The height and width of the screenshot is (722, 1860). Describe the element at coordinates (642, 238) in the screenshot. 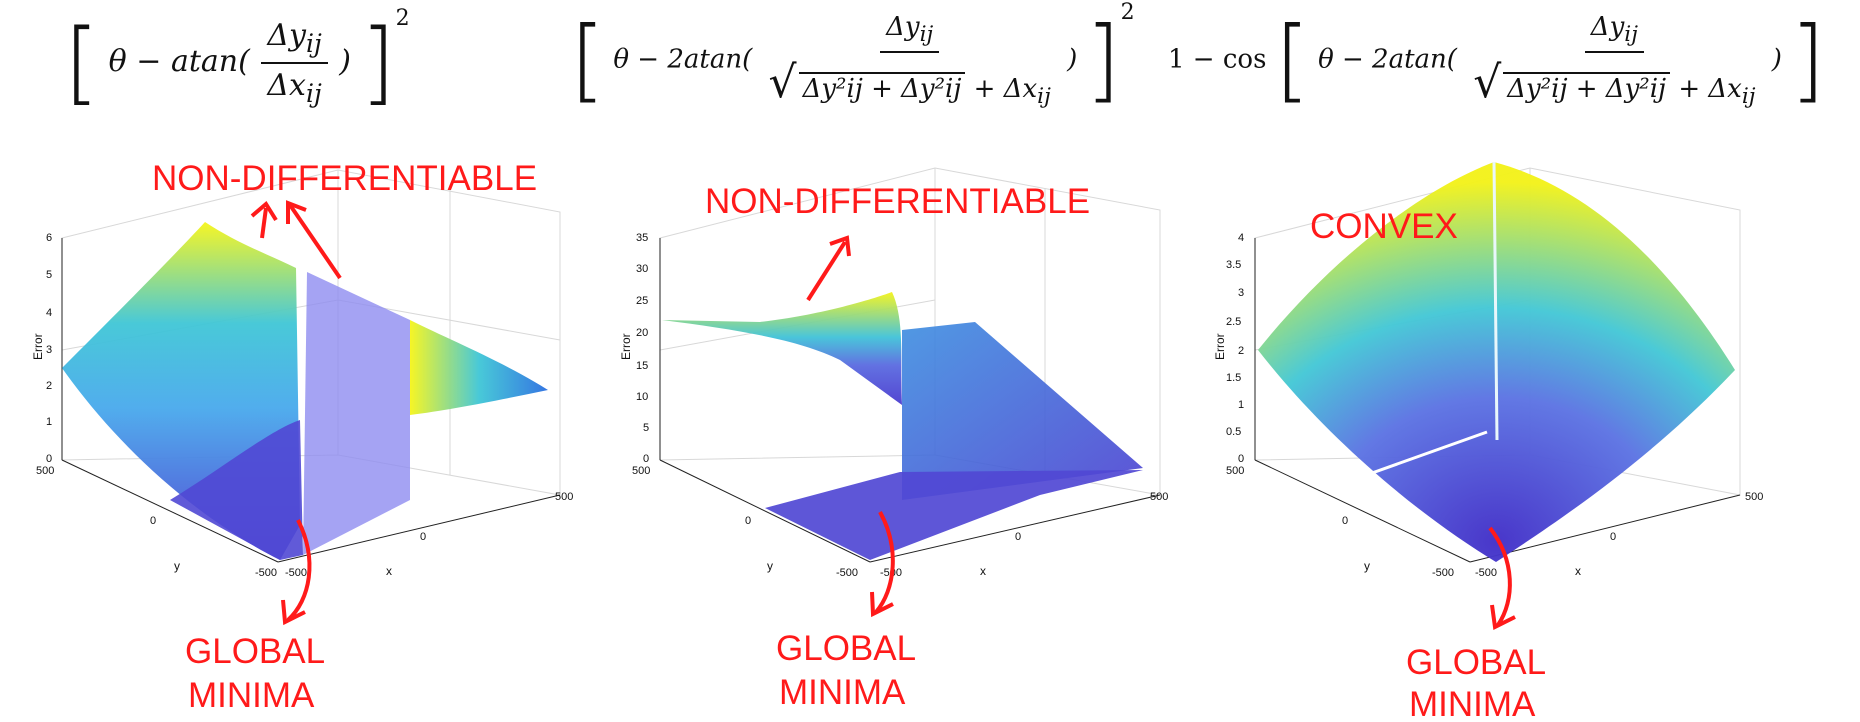

I see `plot2-ztick-7: 35` at that location.